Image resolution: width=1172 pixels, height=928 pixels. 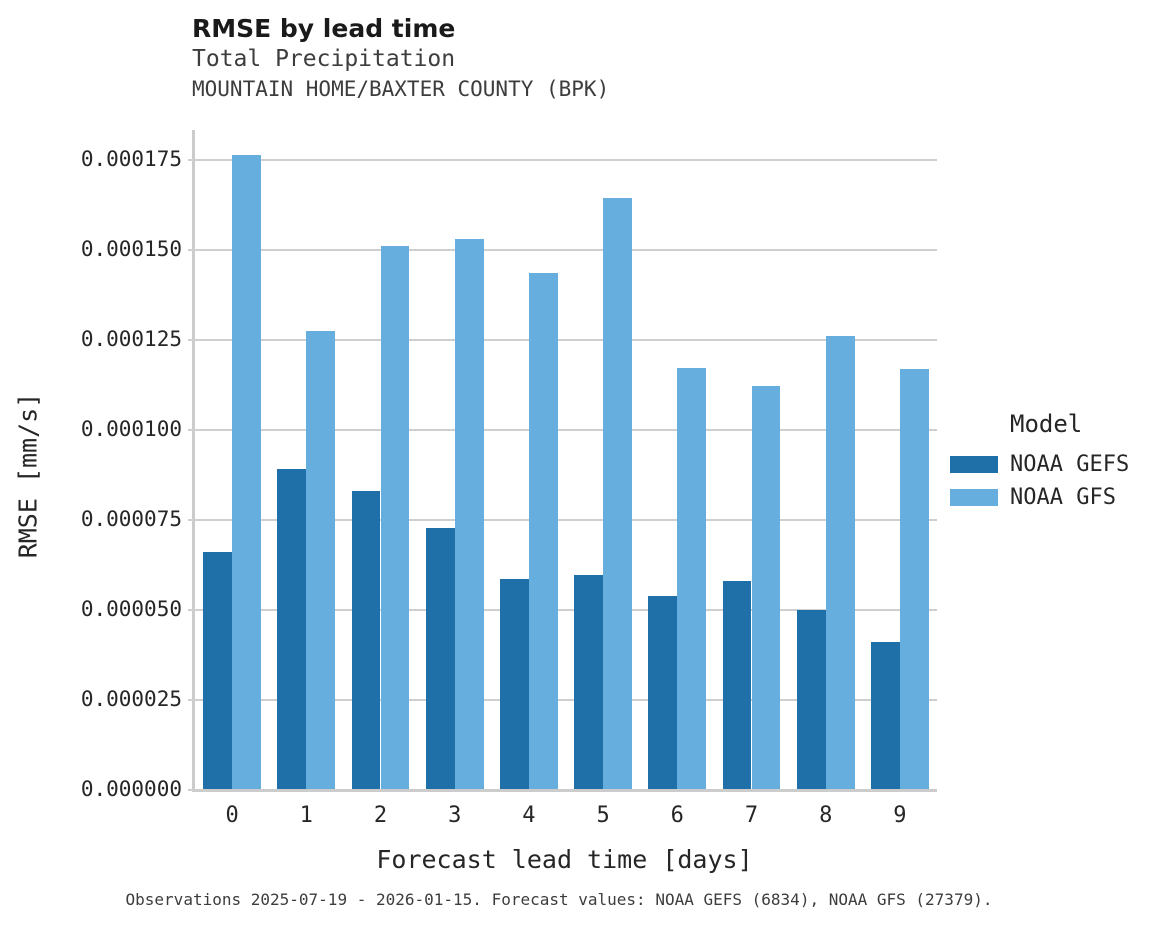 What do you see at coordinates (131, 158) in the screenshot?
I see `y-tick-label: 0.000175` at bounding box center [131, 158].